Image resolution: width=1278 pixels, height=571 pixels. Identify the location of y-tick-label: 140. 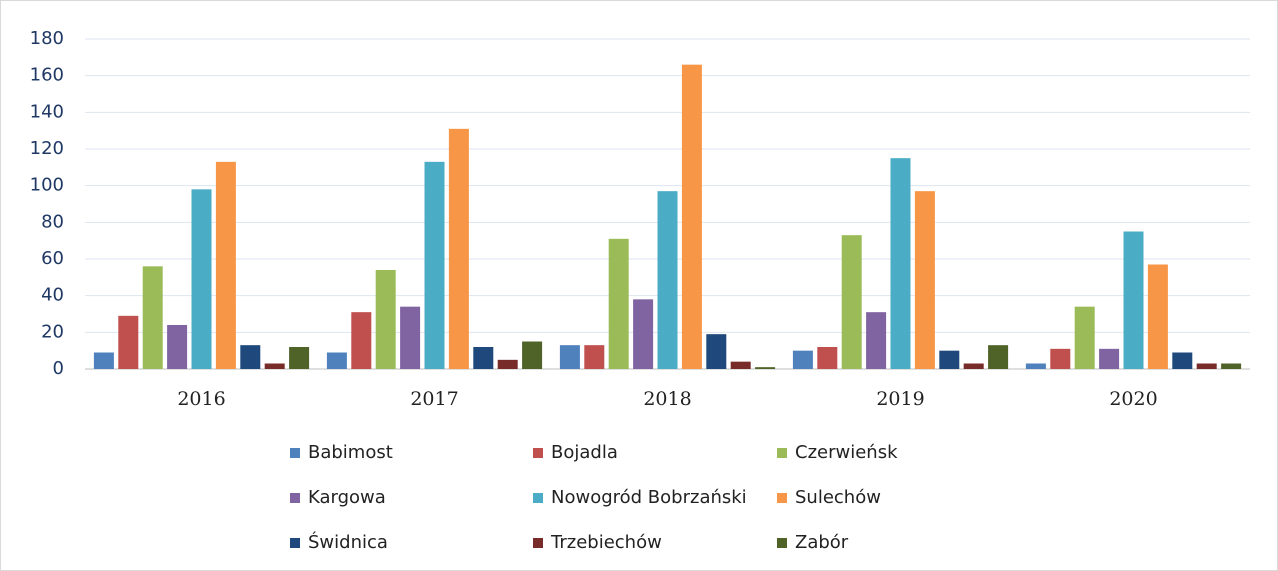
(47, 111).